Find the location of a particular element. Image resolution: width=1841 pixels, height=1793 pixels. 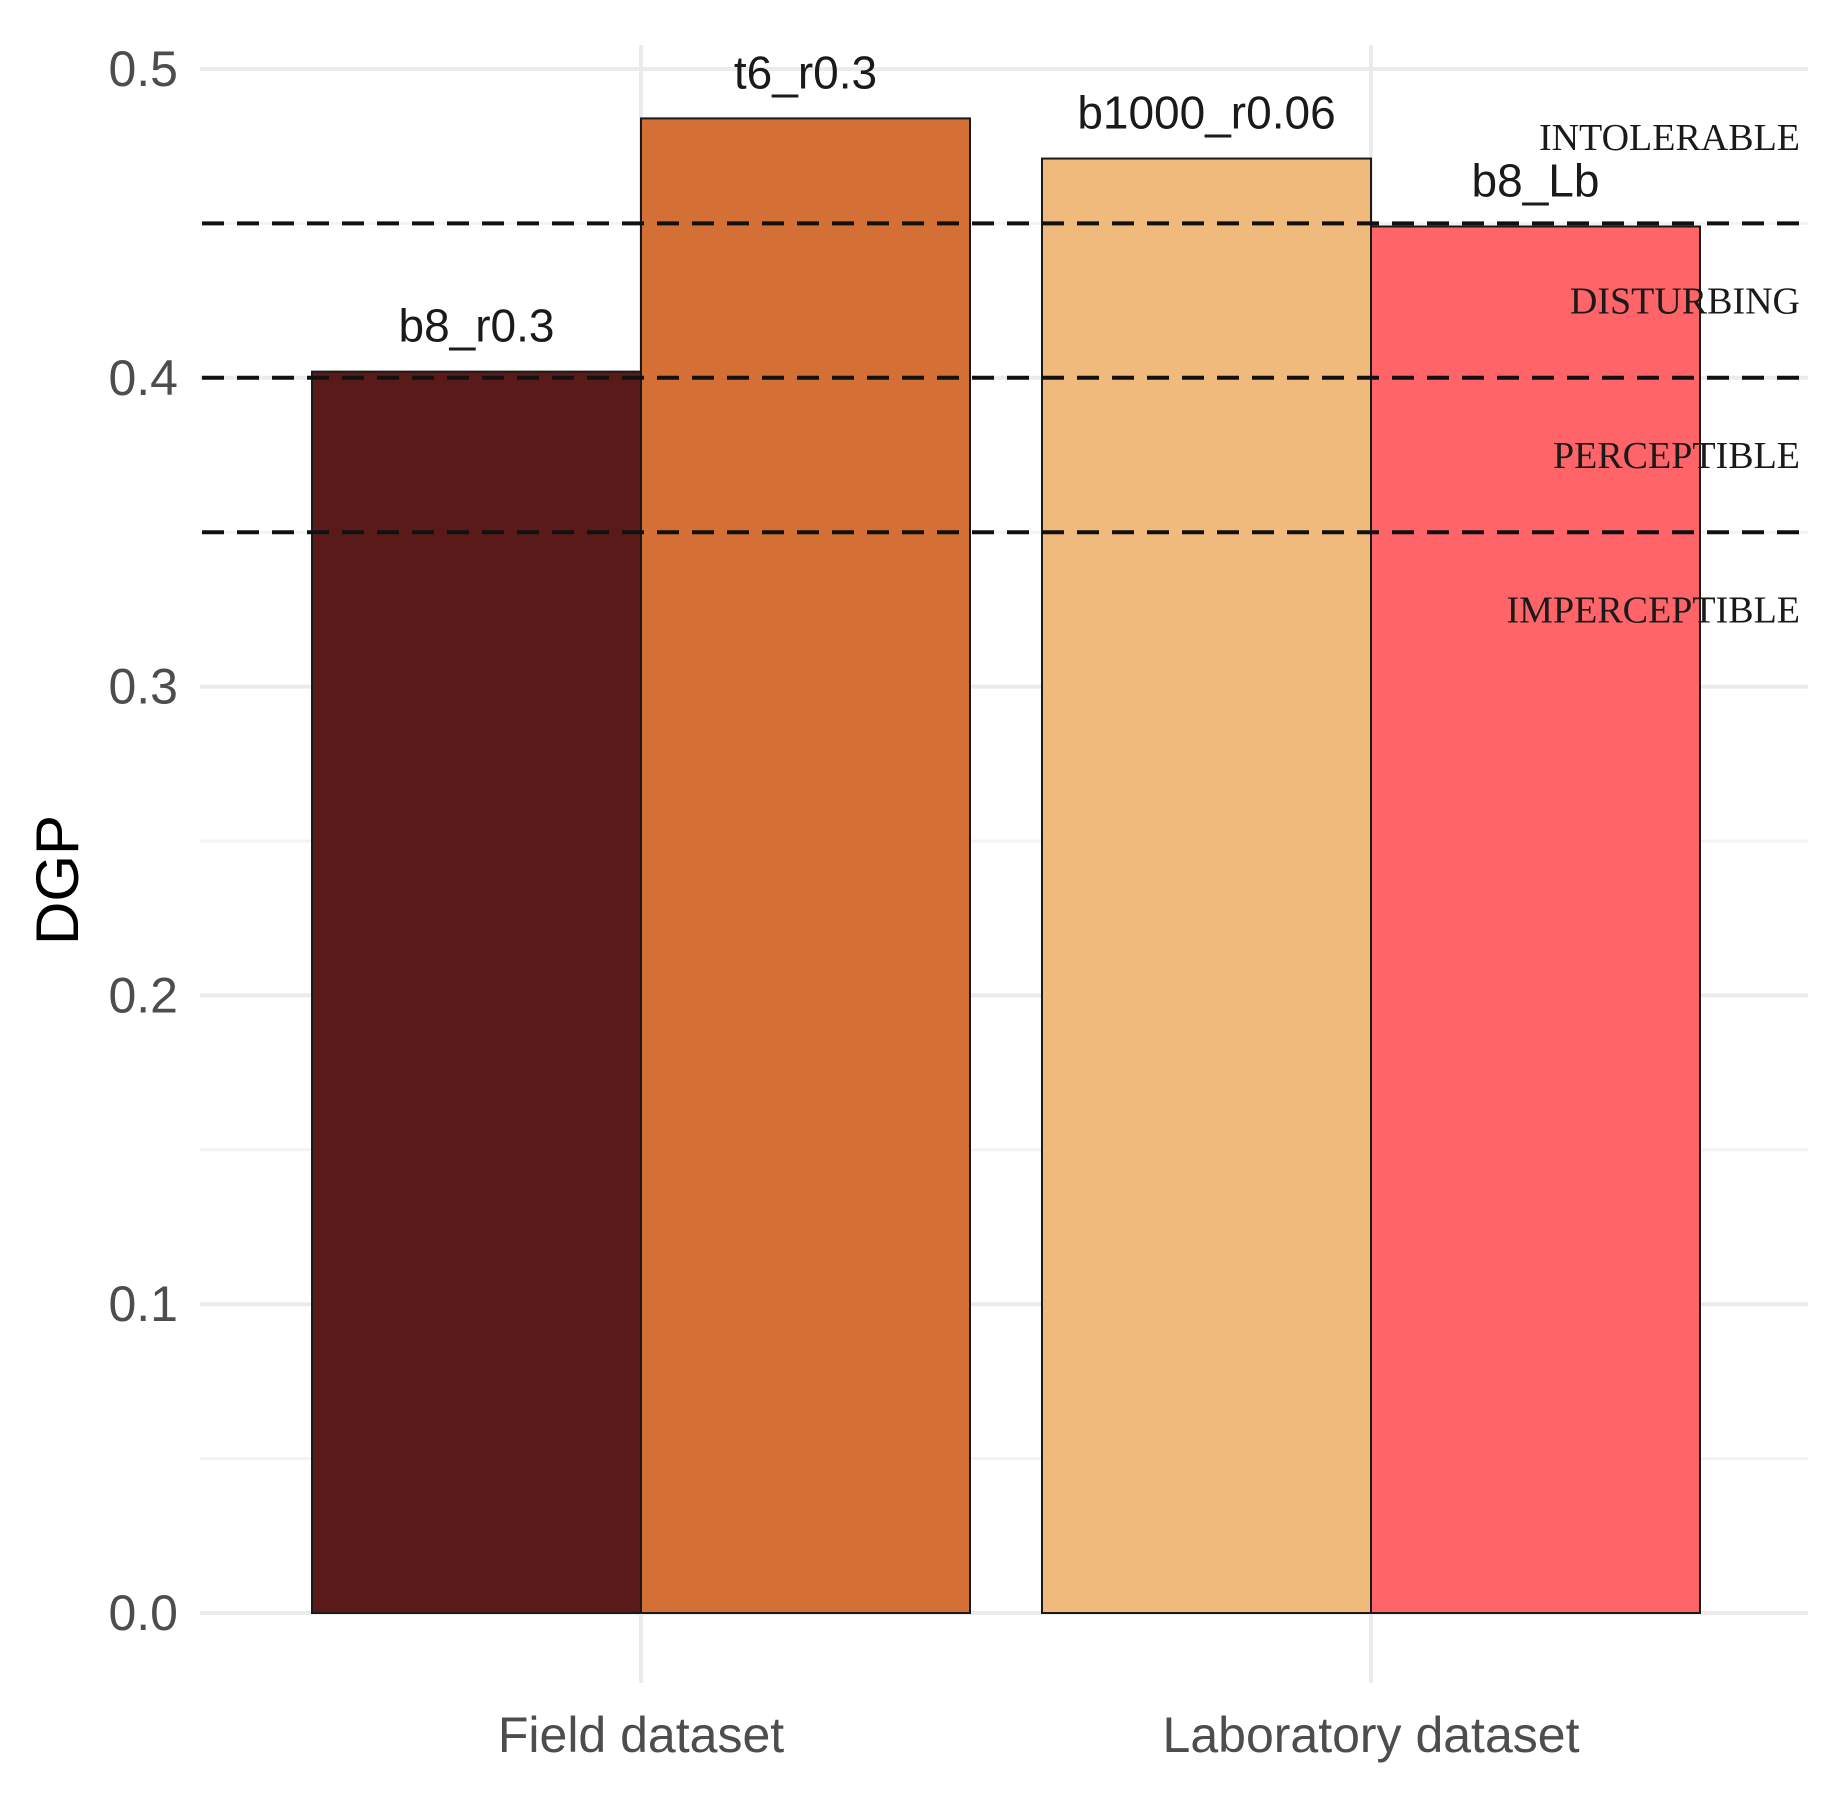

x-category-label: Field dataset is located at coordinates (641, 1735).